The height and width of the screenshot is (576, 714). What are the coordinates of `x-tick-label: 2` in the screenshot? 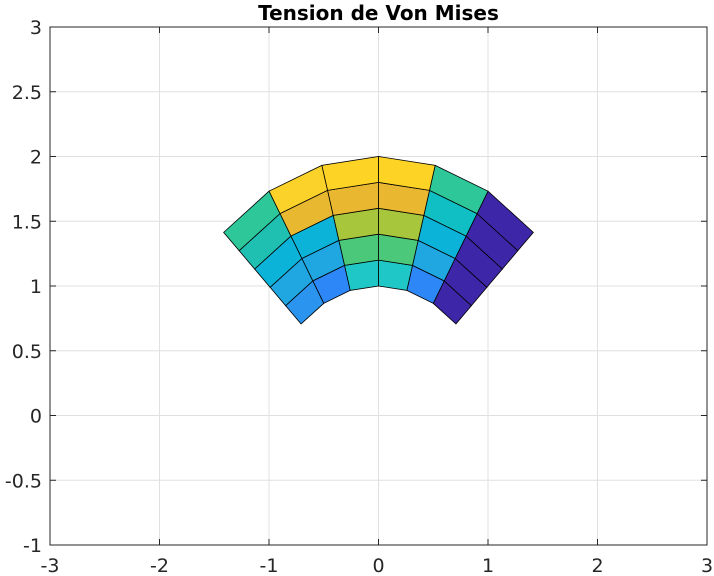 It's located at (597, 565).